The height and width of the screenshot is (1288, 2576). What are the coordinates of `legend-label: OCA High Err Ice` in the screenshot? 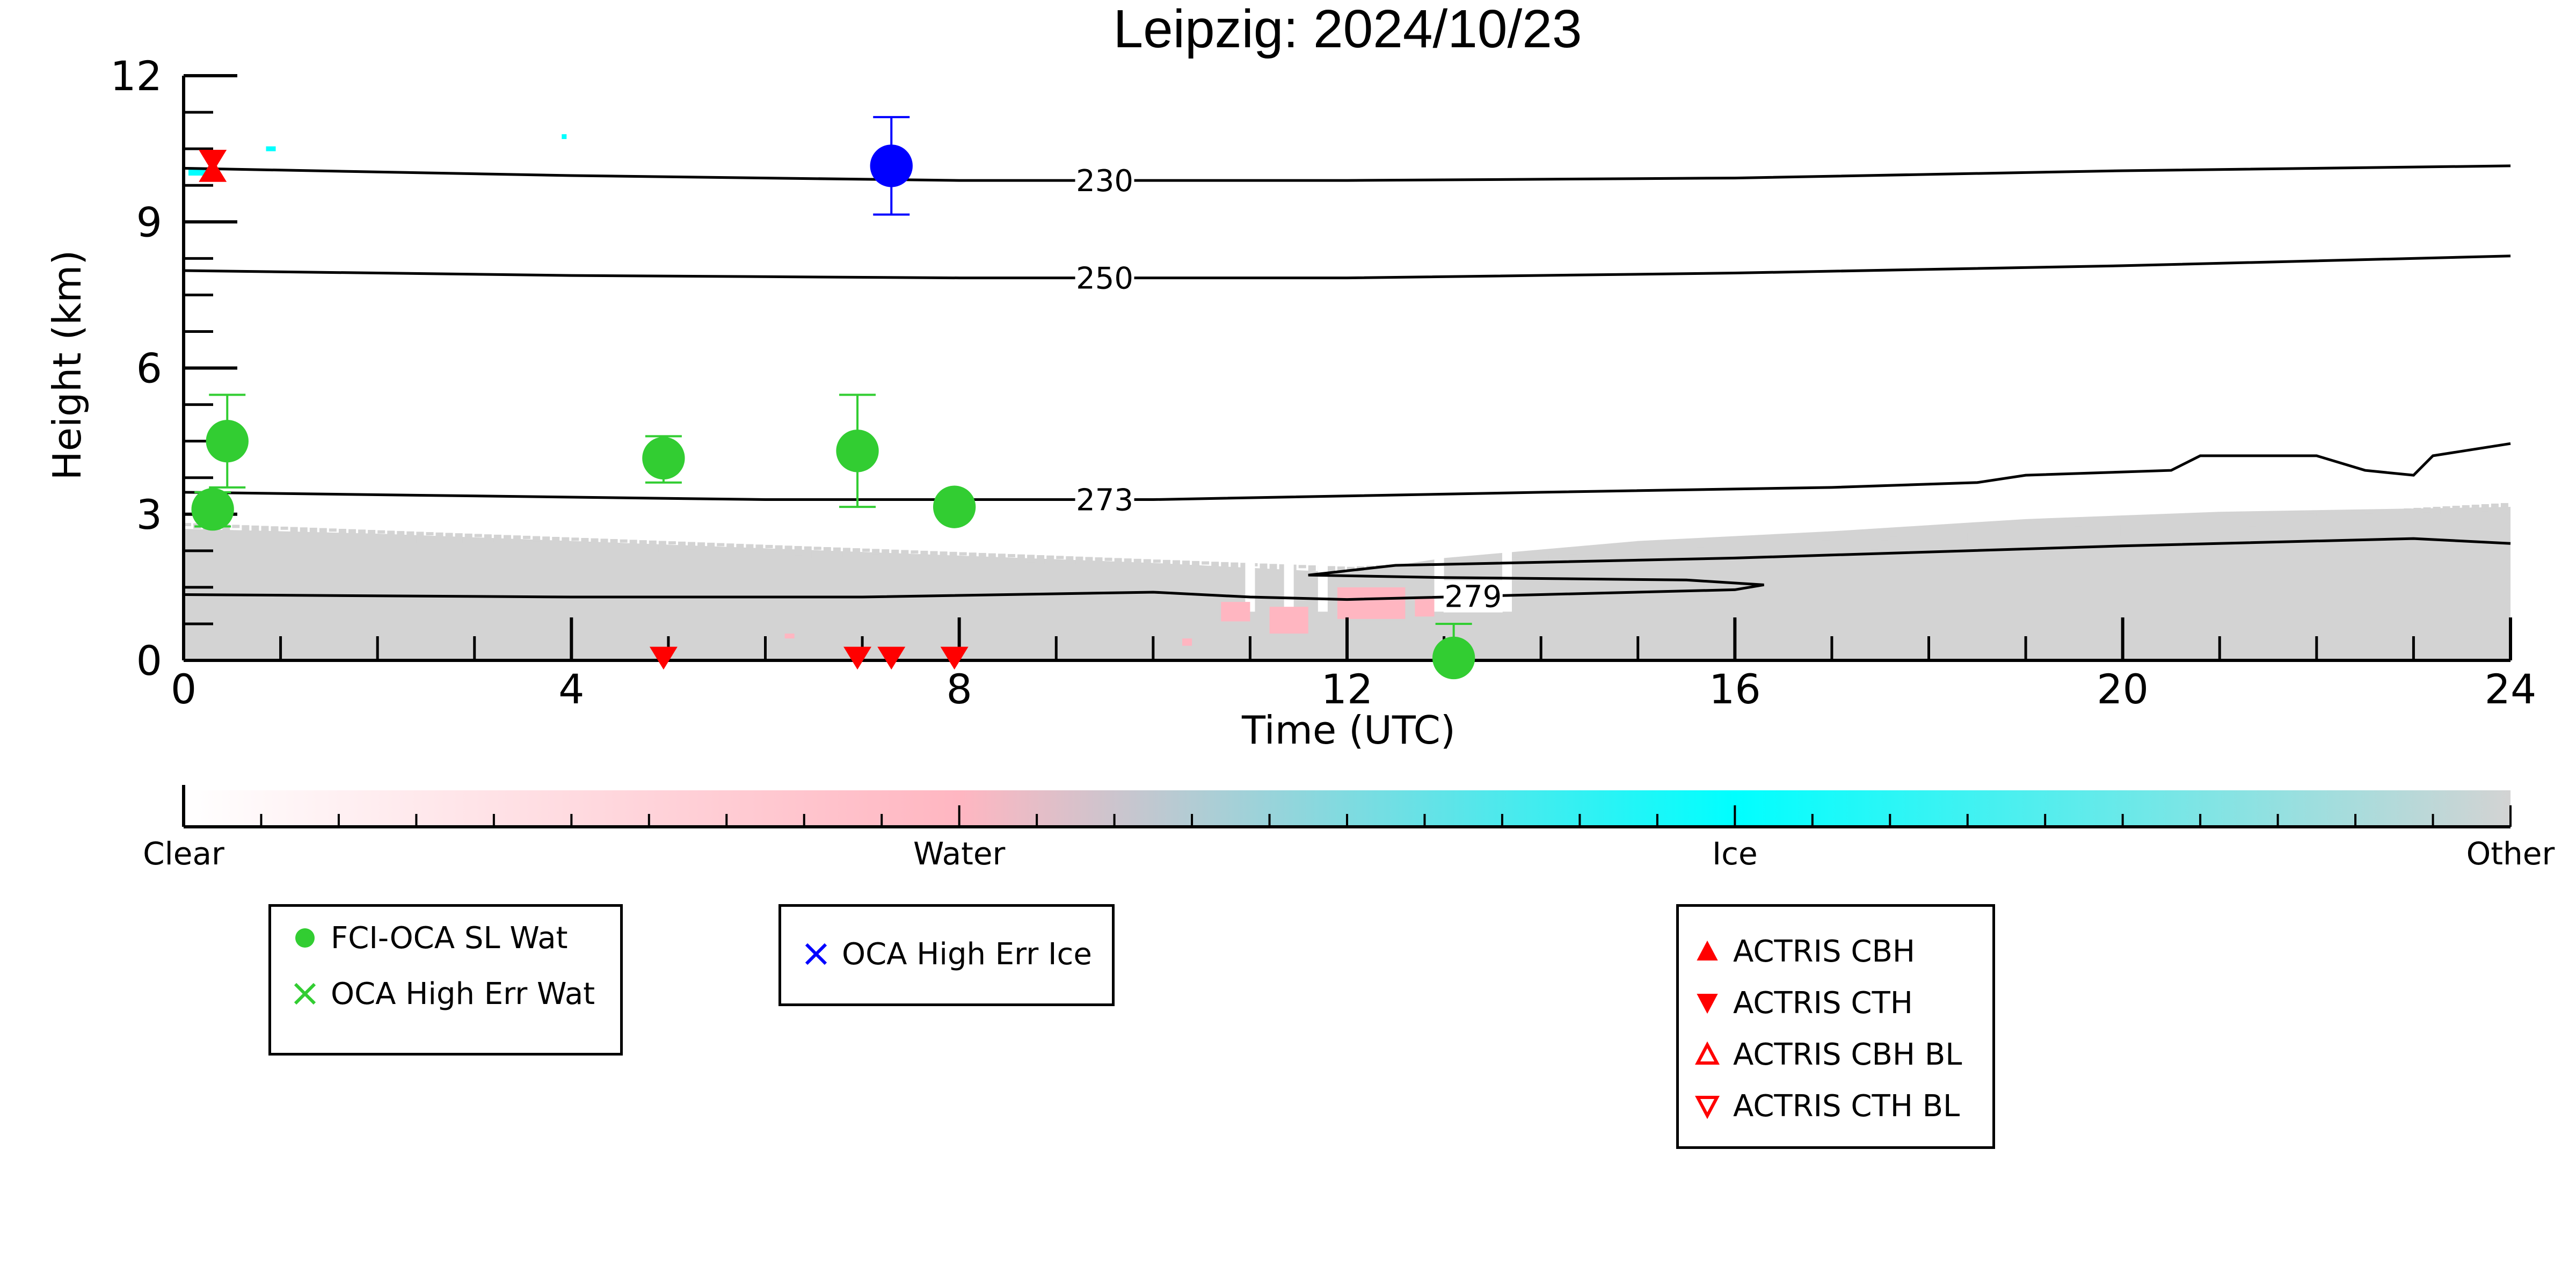 It's located at (967, 954).